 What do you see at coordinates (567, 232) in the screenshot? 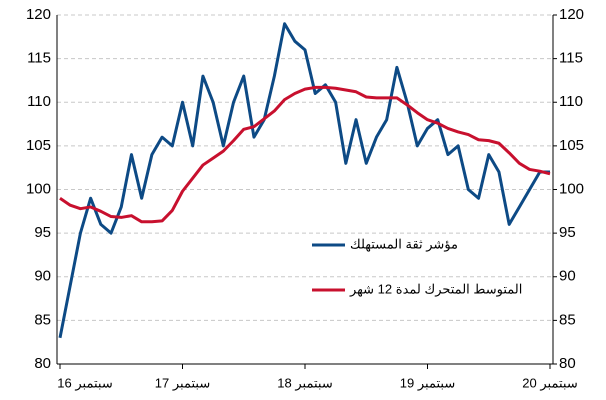
I see `y2-tick-label: 95` at bounding box center [567, 232].